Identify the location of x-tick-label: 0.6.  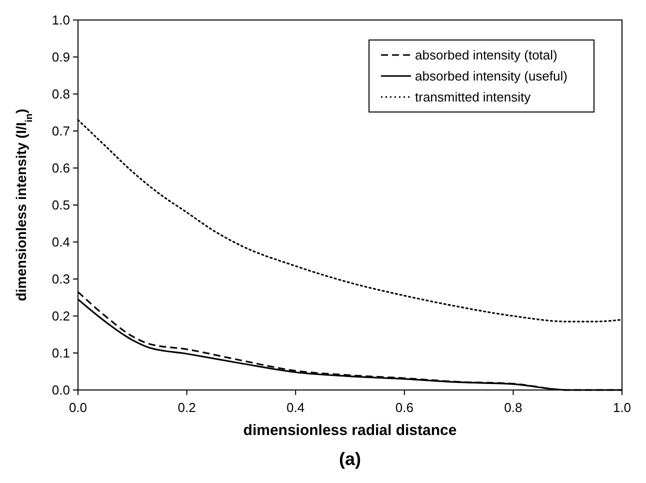
(404, 407).